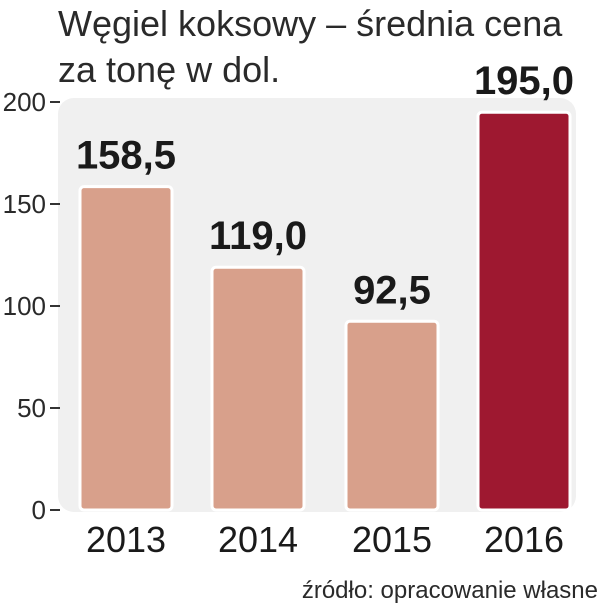  Describe the element at coordinates (258, 539) in the screenshot. I see `category-label-2014: 2014` at that location.